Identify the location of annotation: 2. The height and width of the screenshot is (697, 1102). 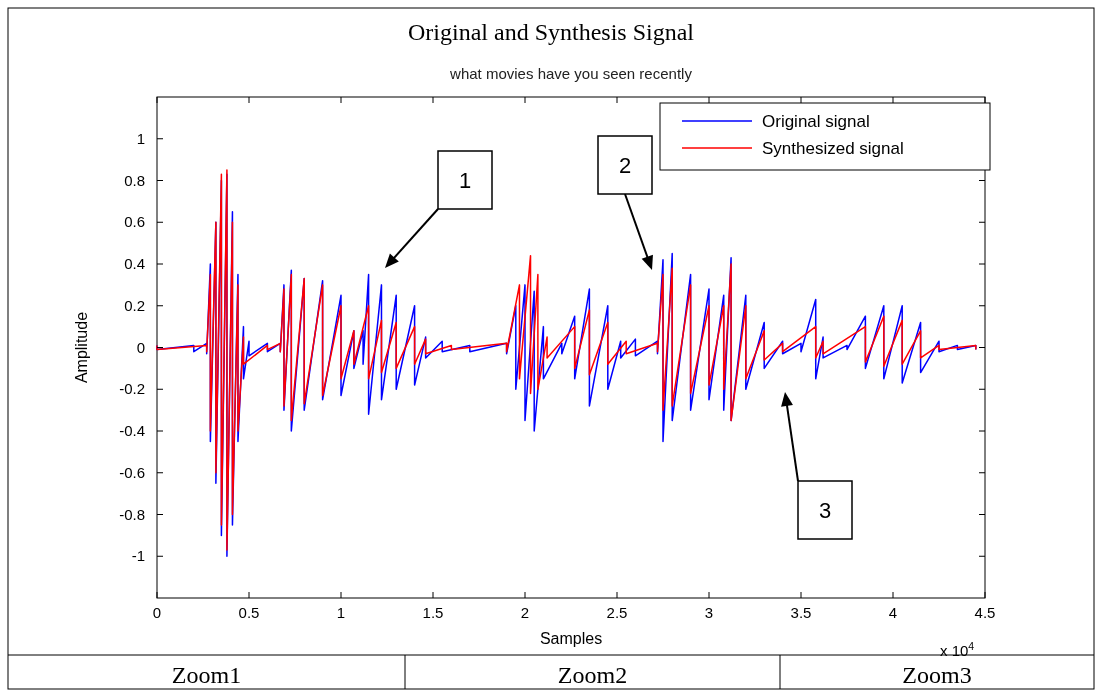
(625, 165).